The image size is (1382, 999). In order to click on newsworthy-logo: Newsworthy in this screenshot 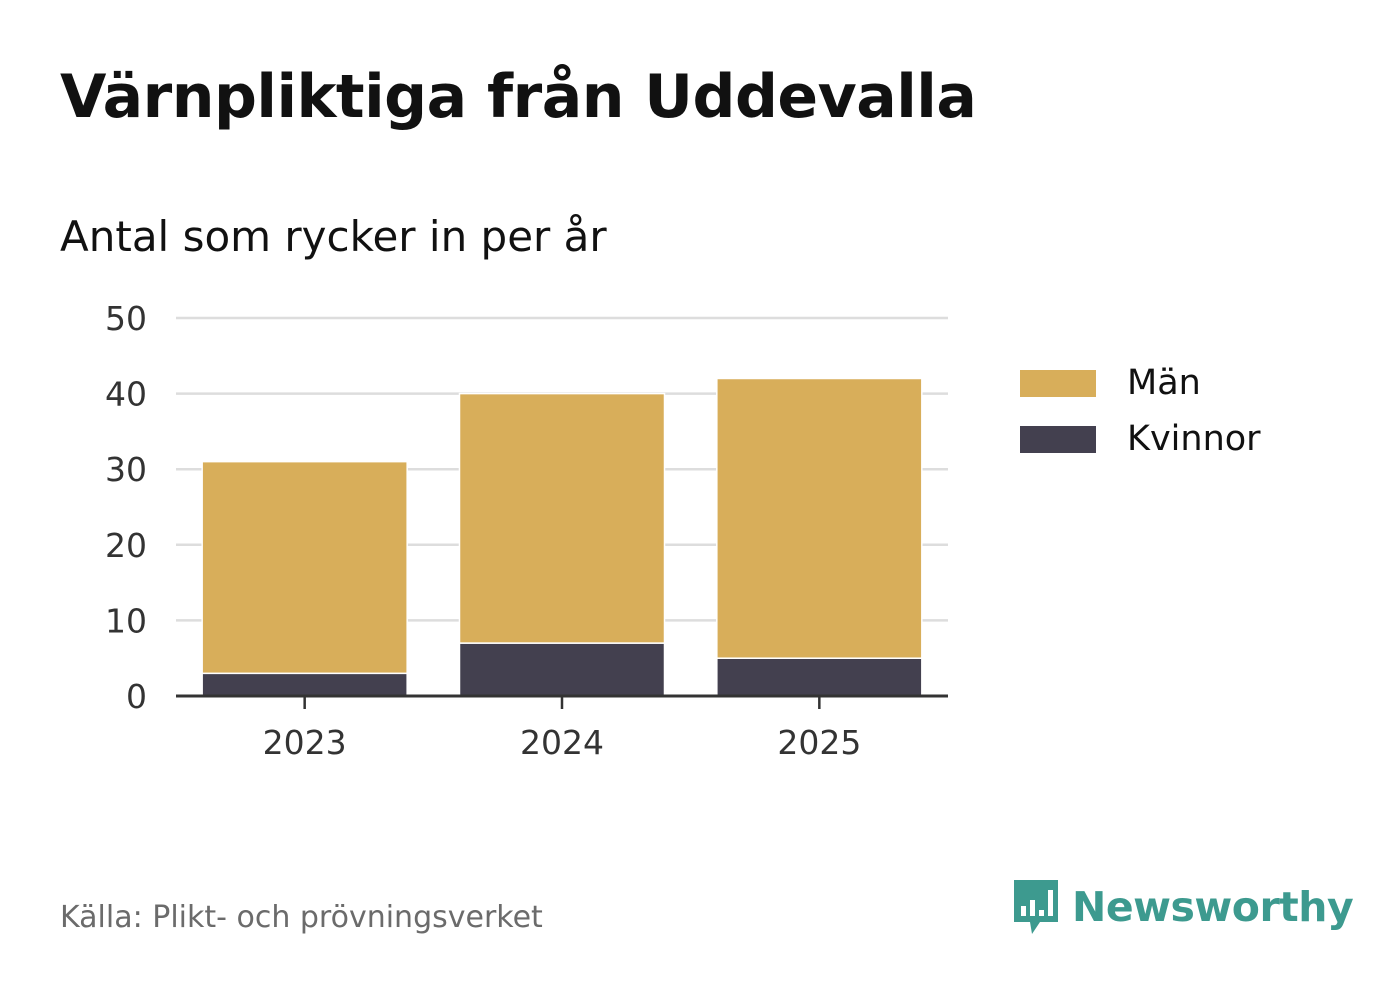, I will do `click(1182, 907)`.